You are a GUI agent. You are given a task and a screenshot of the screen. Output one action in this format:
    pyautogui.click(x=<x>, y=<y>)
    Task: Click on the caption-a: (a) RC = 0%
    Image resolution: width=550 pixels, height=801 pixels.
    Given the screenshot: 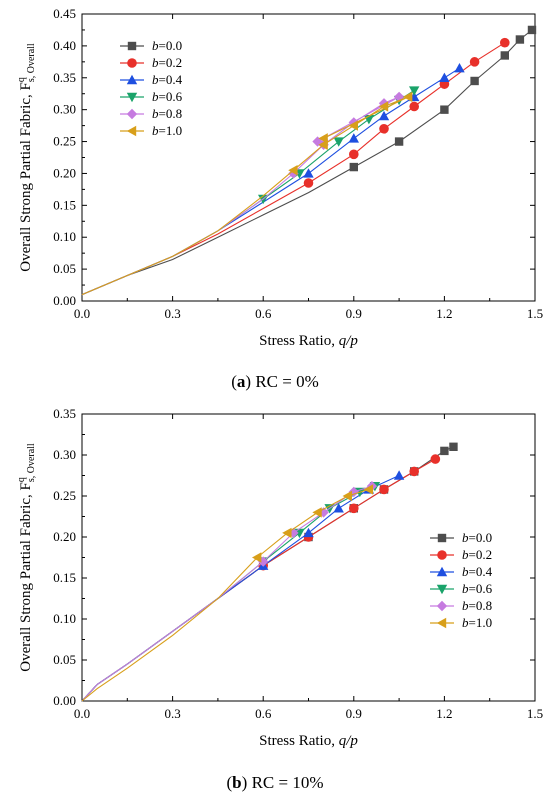 What is the action you would take?
    pyautogui.click(x=275, y=381)
    